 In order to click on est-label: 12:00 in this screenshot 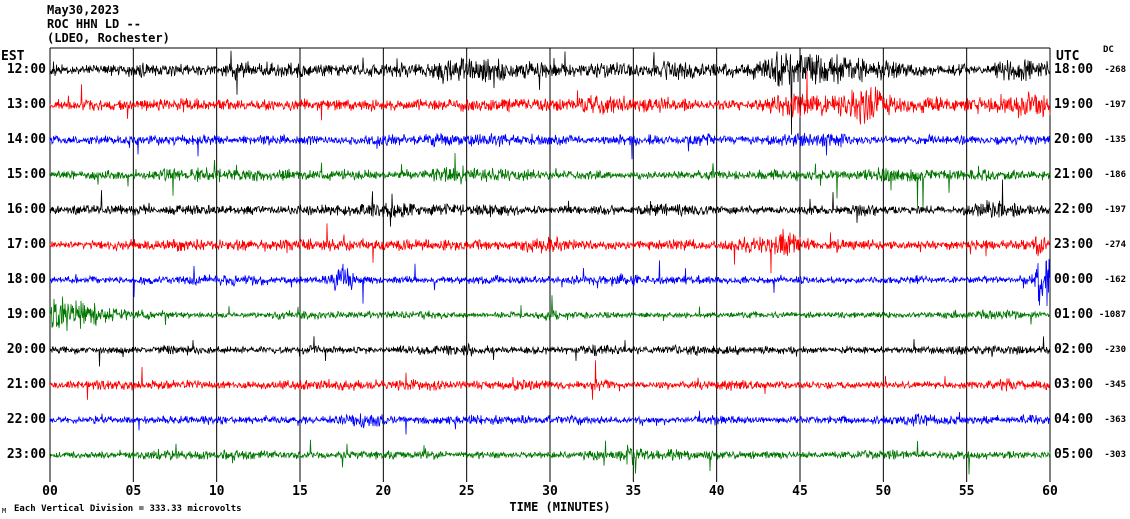, I will do `click(26, 69)`.